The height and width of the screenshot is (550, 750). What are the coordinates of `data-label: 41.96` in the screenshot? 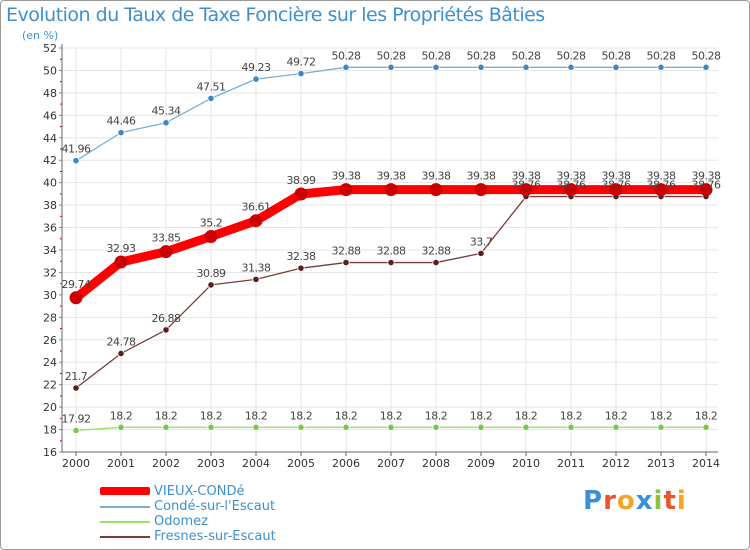 It's located at (76, 149).